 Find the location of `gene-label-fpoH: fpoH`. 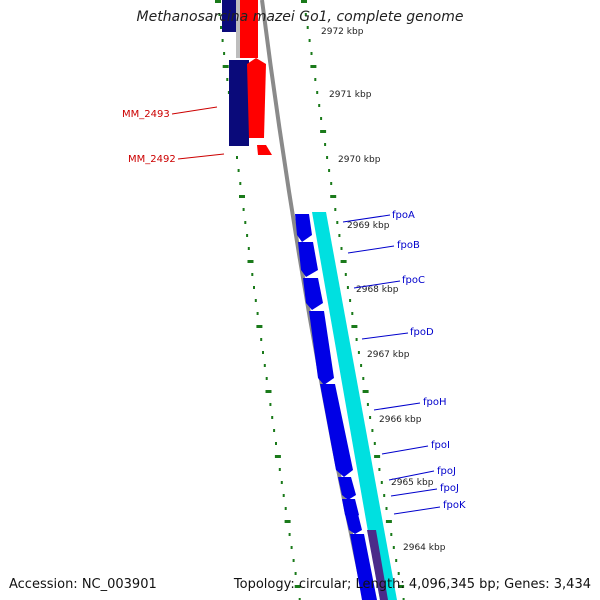

gene-label-fpoH: fpoH is located at coordinates (435, 402).